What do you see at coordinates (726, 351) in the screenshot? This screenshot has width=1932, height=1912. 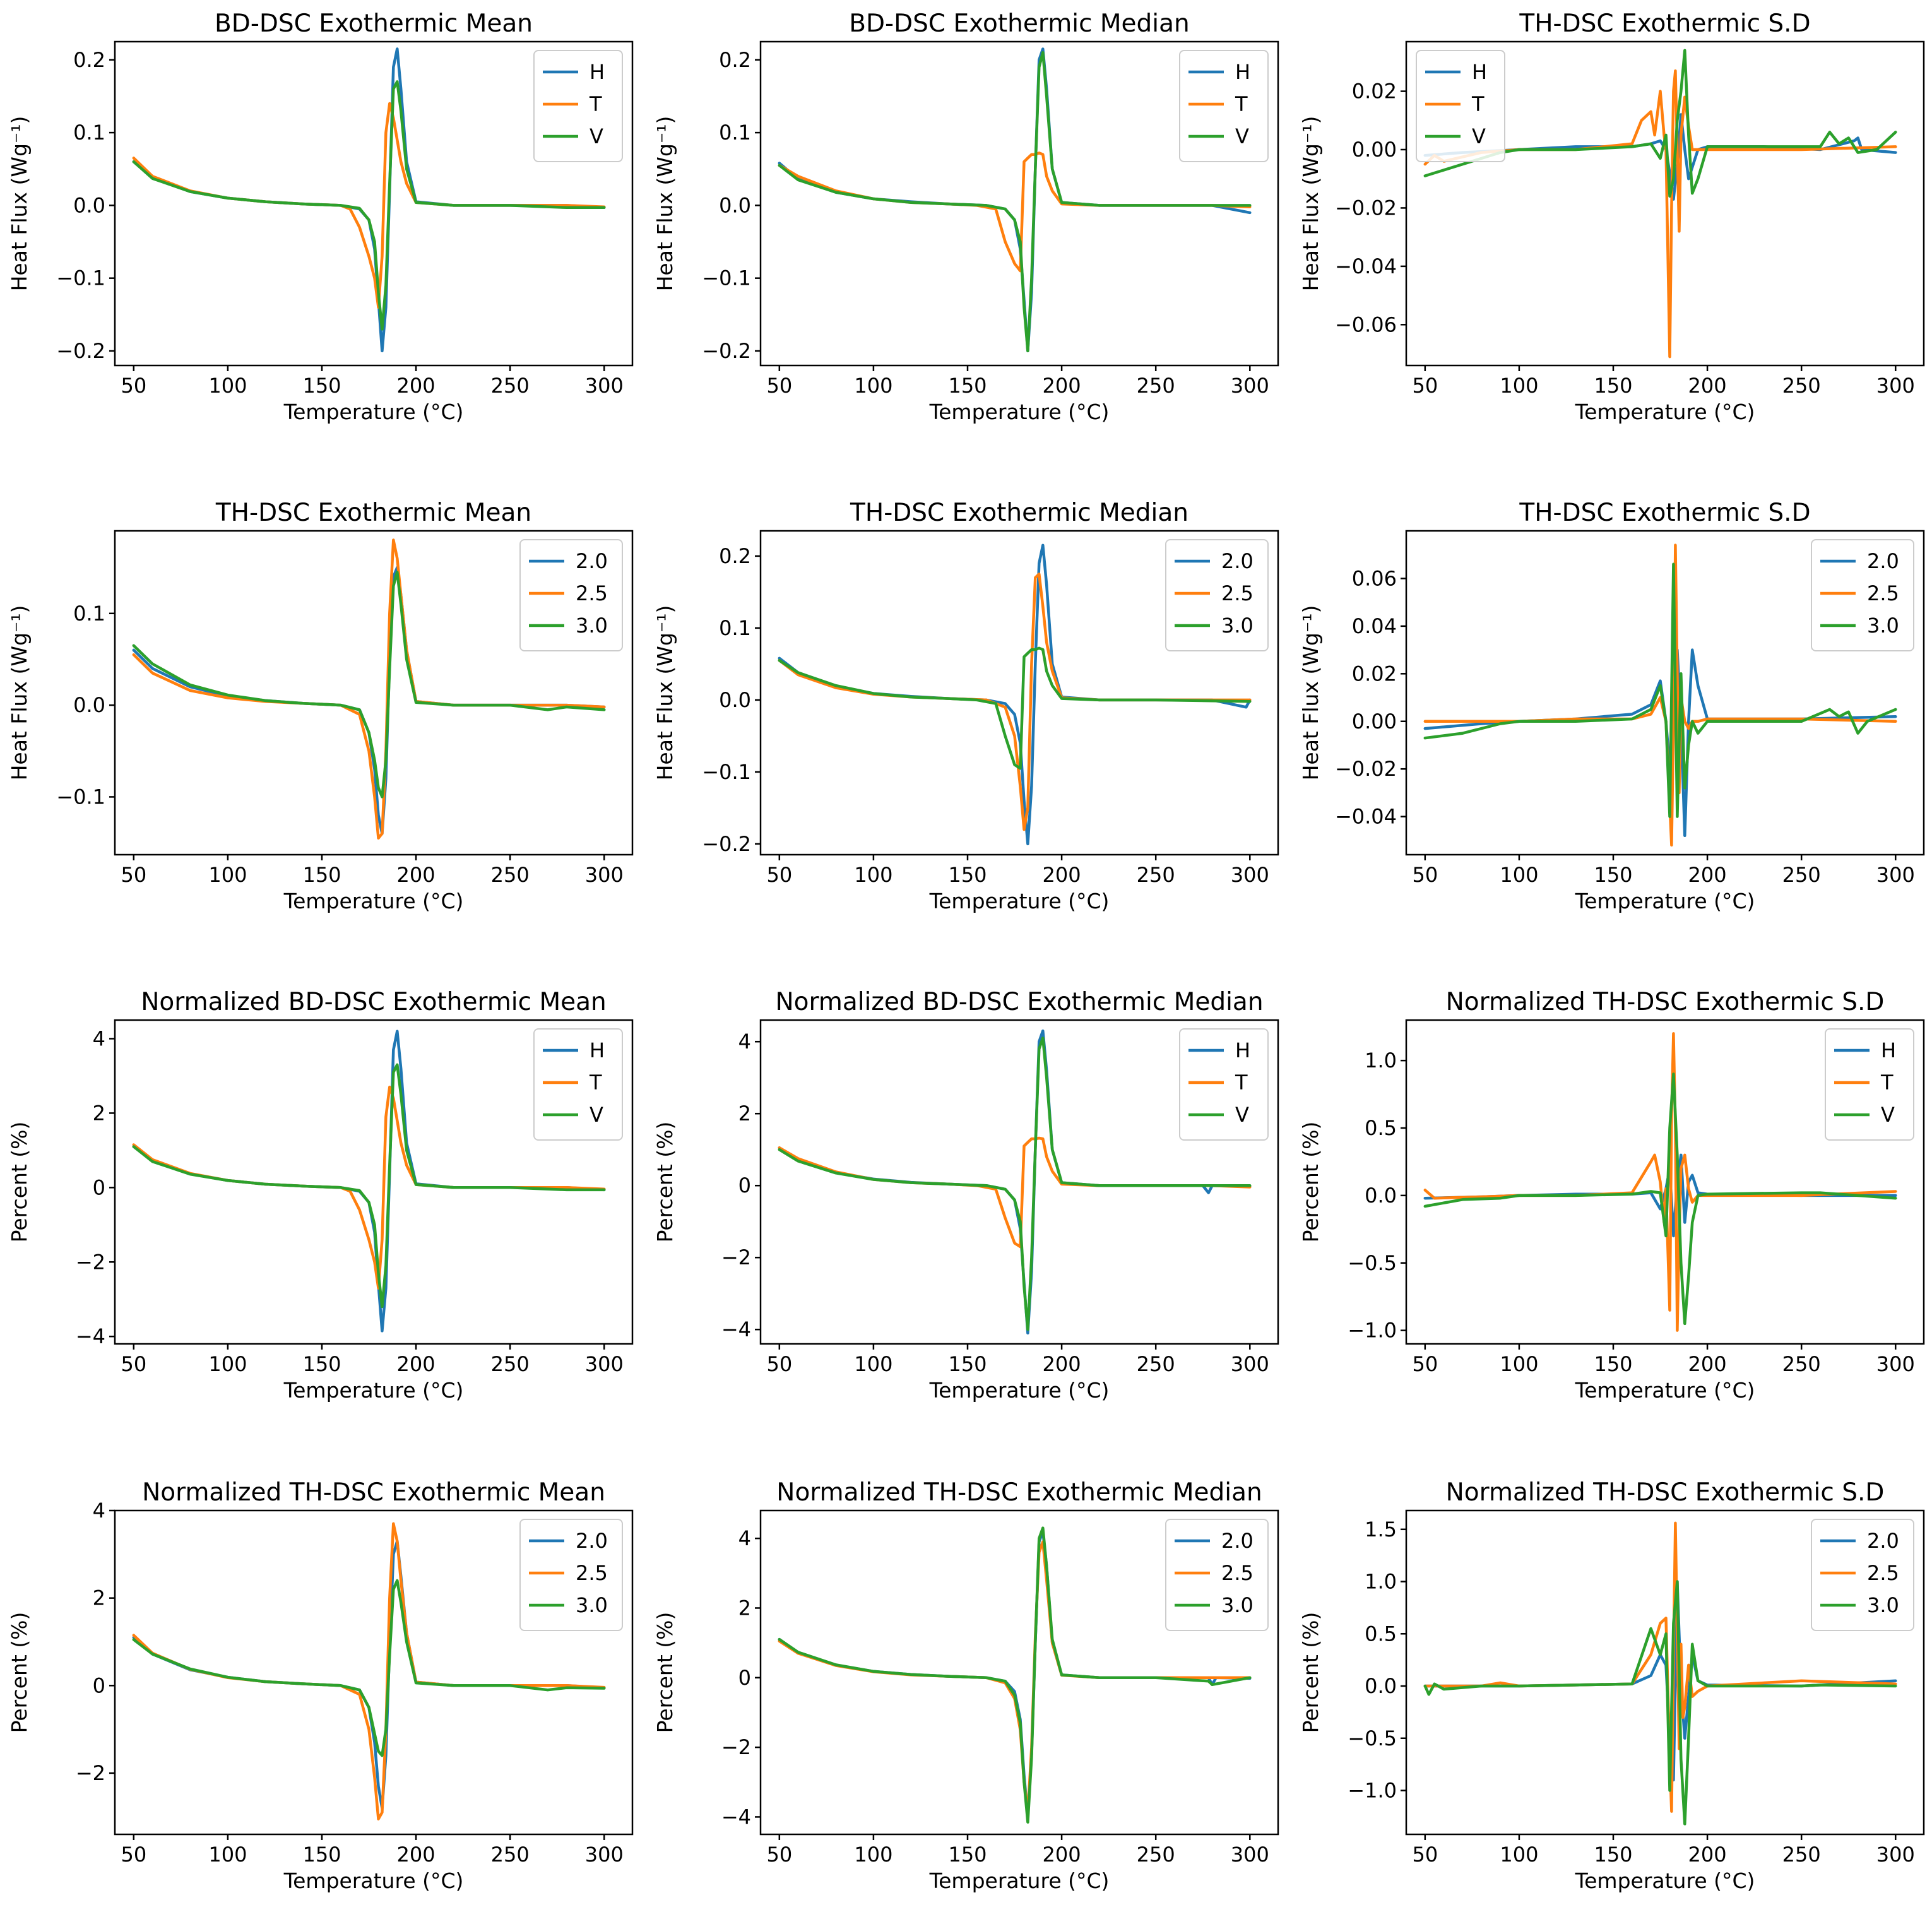 I see `y-tick-label: −0.2` at bounding box center [726, 351].